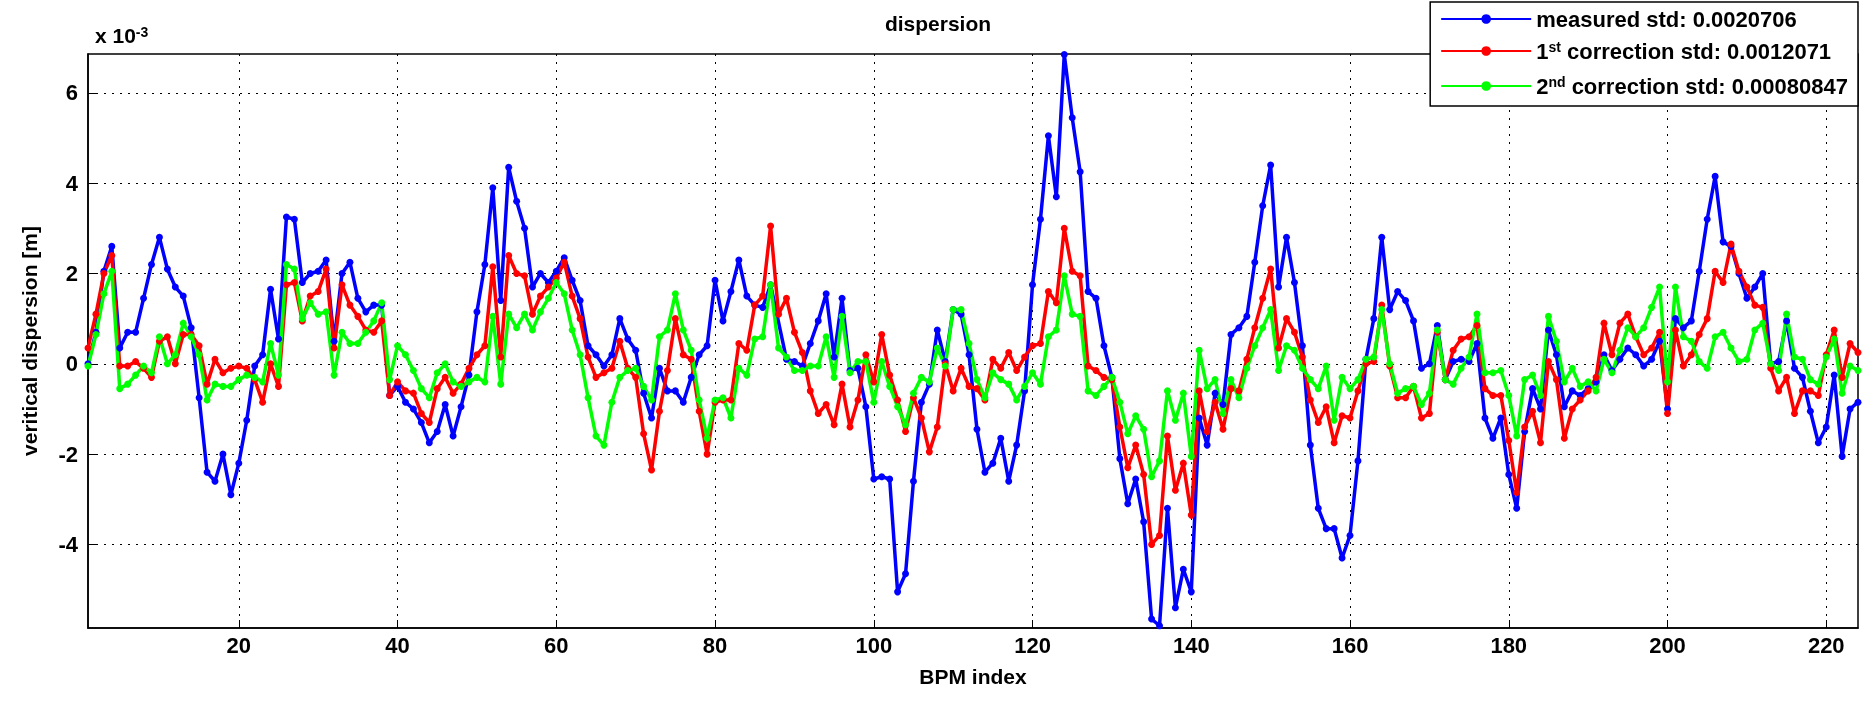 The width and height of the screenshot is (1876, 703). Describe the element at coordinates (71, 364) in the screenshot. I see `y-tick-label: 0` at that location.